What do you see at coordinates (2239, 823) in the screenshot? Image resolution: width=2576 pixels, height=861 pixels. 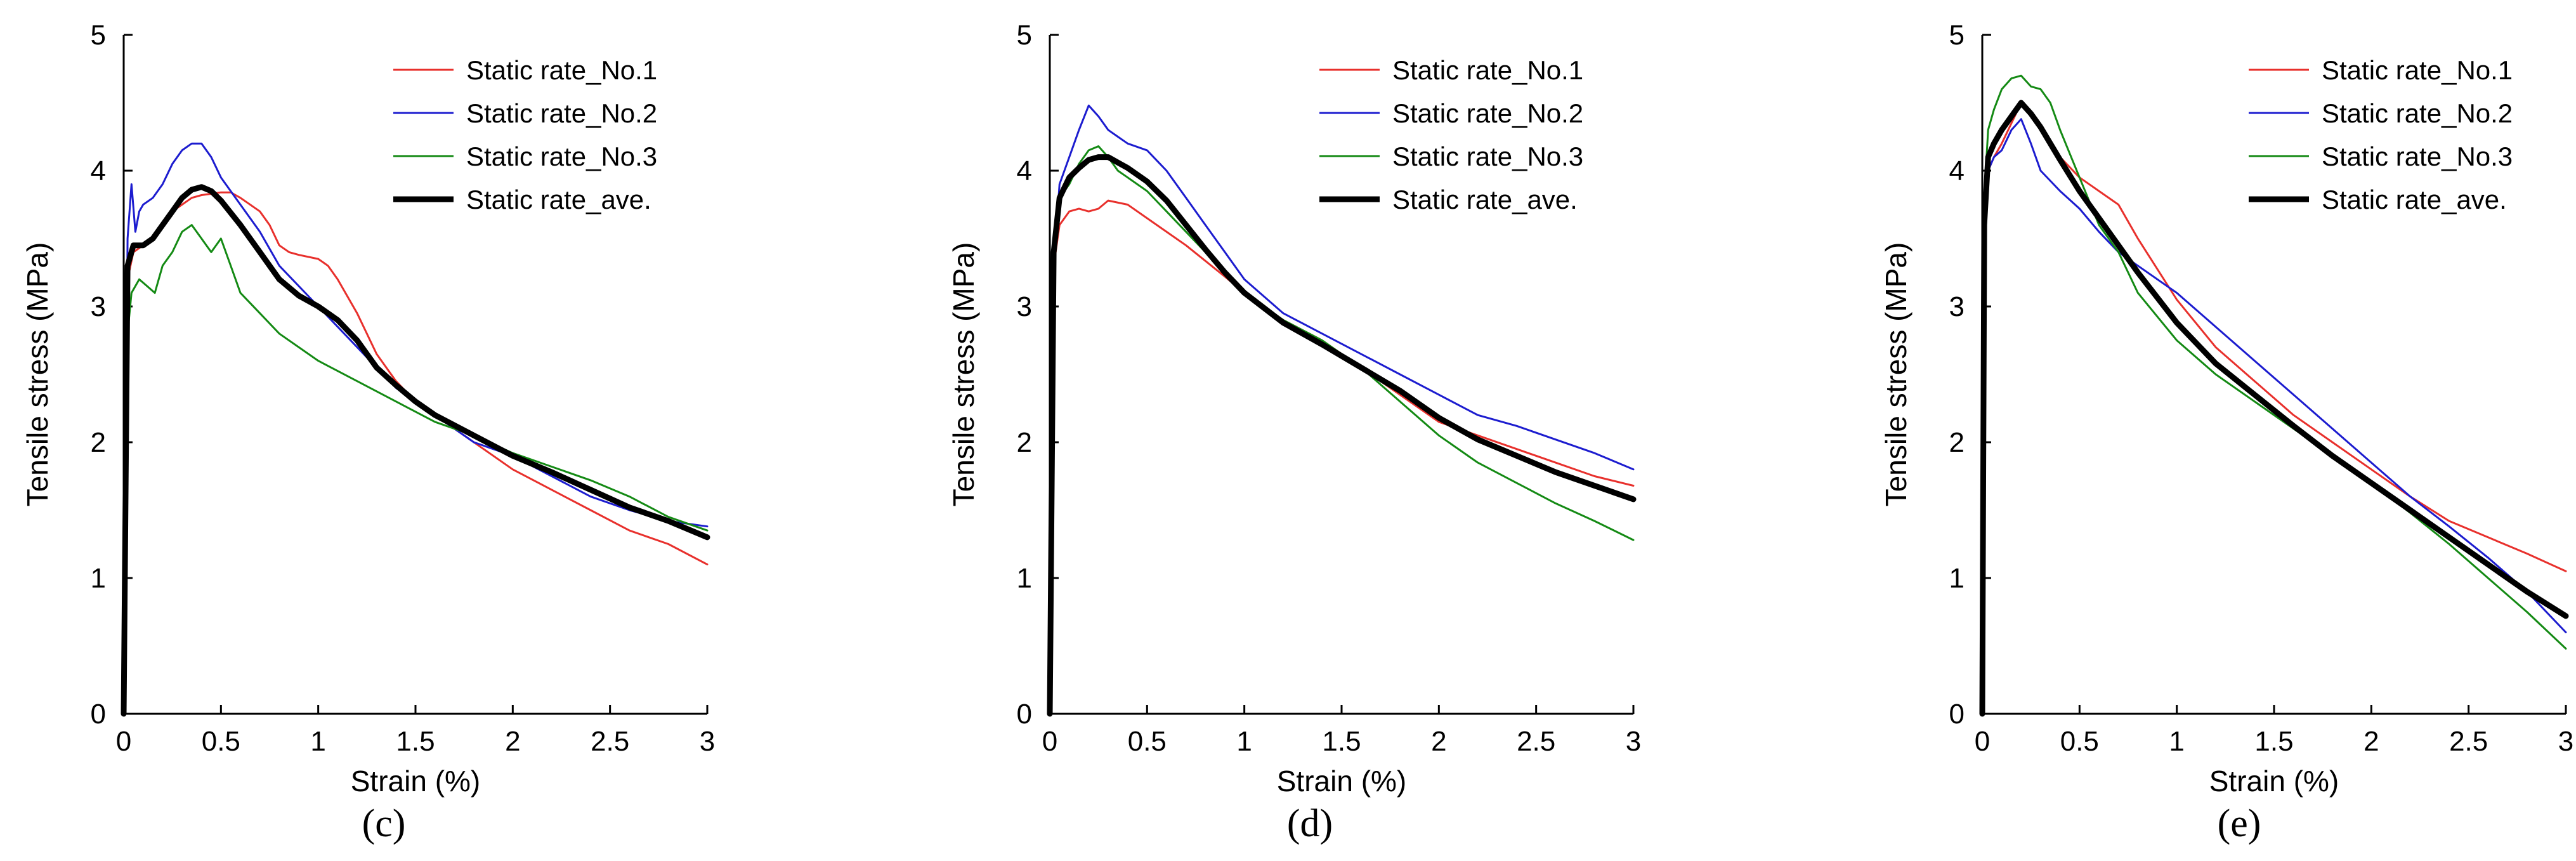 I see `panel-label: (e)` at bounding box center [2239, 823].